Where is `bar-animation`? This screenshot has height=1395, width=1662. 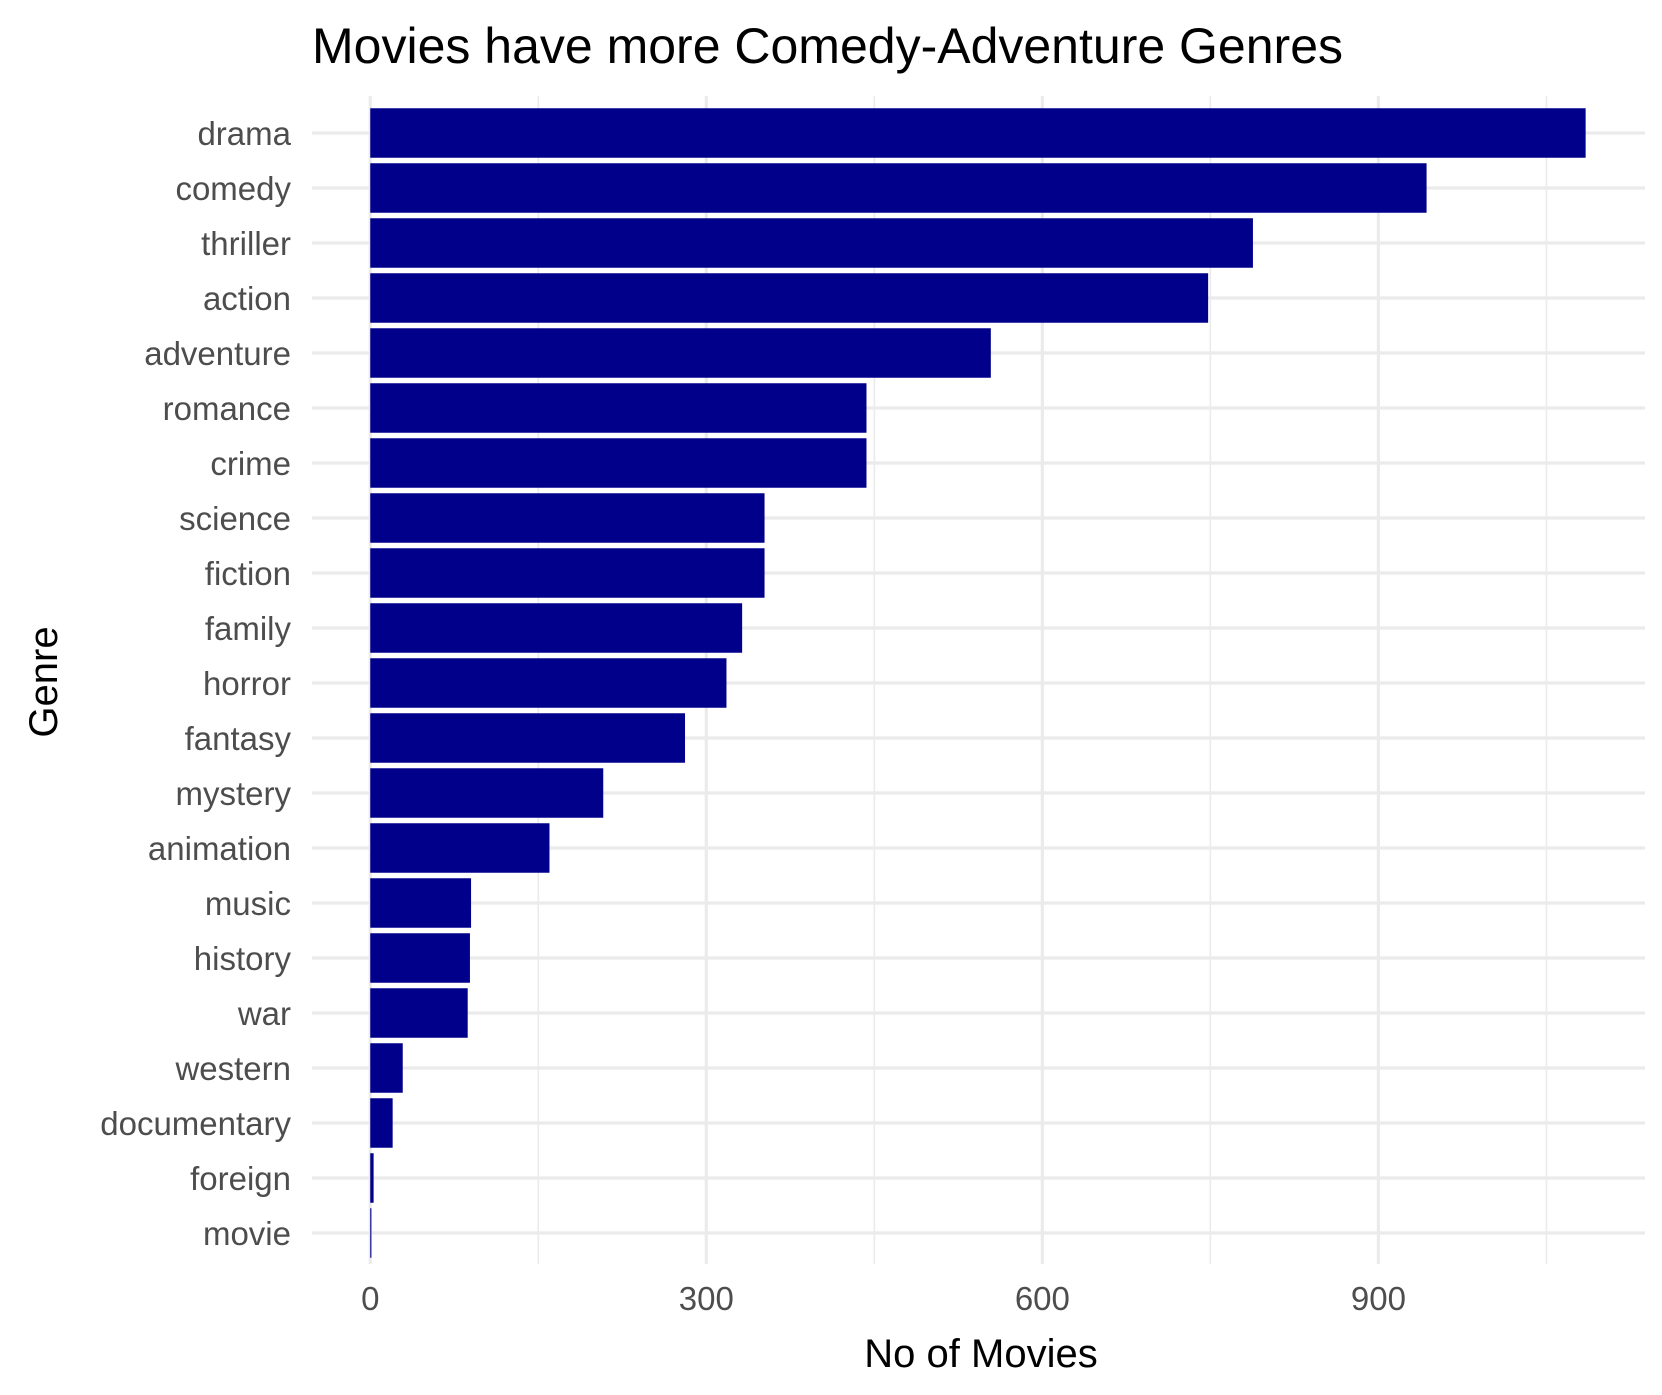 bar-animation is located at coordinates (460, 848).